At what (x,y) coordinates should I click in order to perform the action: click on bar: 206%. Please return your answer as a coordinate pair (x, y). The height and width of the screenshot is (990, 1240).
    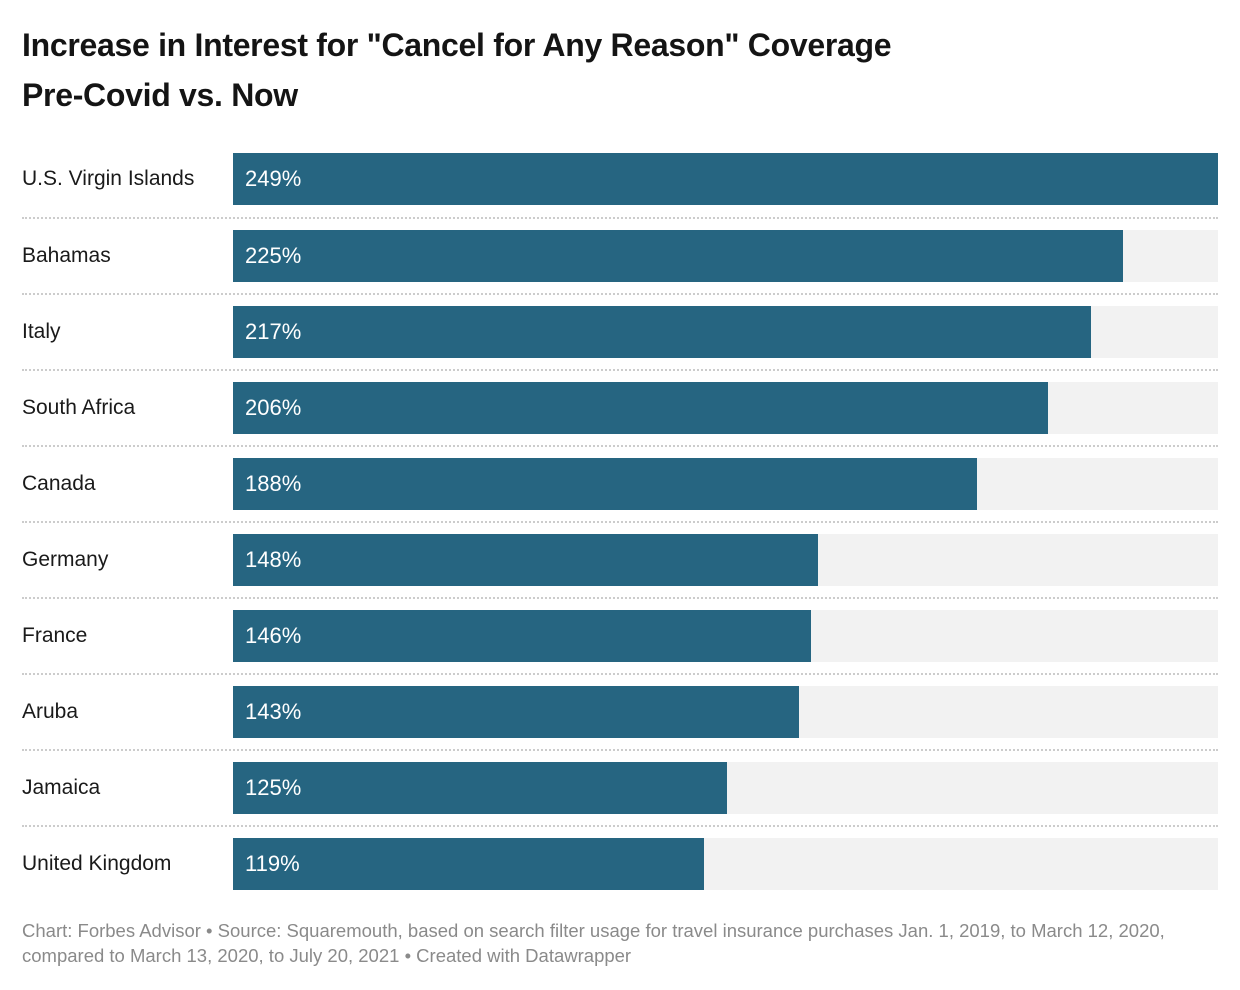
    Looking at the image, I should click on (640, 408).